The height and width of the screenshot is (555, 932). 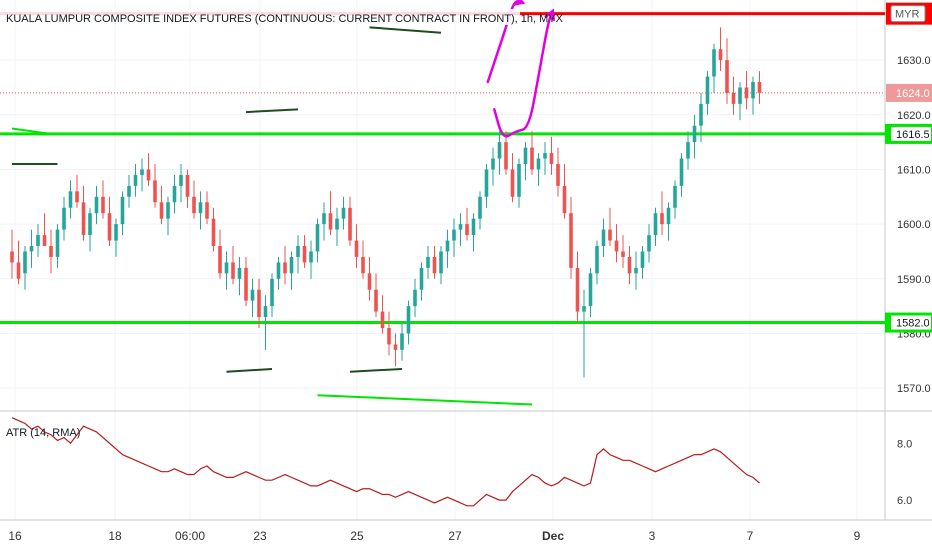 What do you see at coordinates (909, 92) in the screenshot?
I see `last-price-badge` at bounding box center [909, 92].